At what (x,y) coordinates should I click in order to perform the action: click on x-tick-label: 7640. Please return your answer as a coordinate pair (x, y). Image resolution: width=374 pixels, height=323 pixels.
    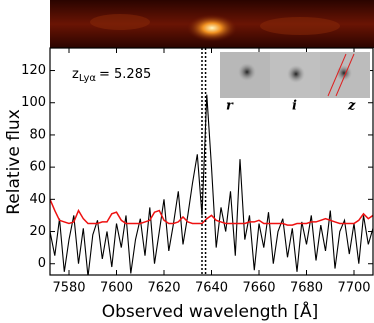
    Looking at the image, I should click on (211, 288).